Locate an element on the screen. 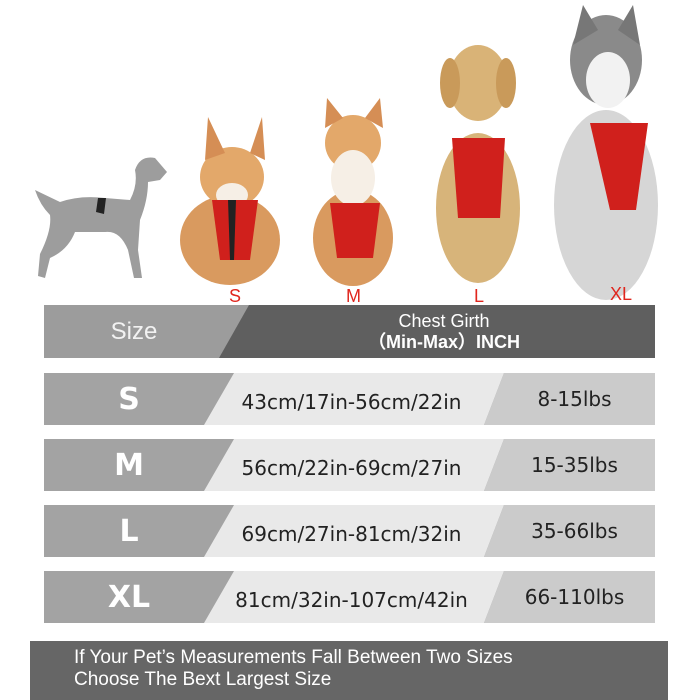 The image size is (700, 700). size-cell: L is located at coordinates (129, 531).